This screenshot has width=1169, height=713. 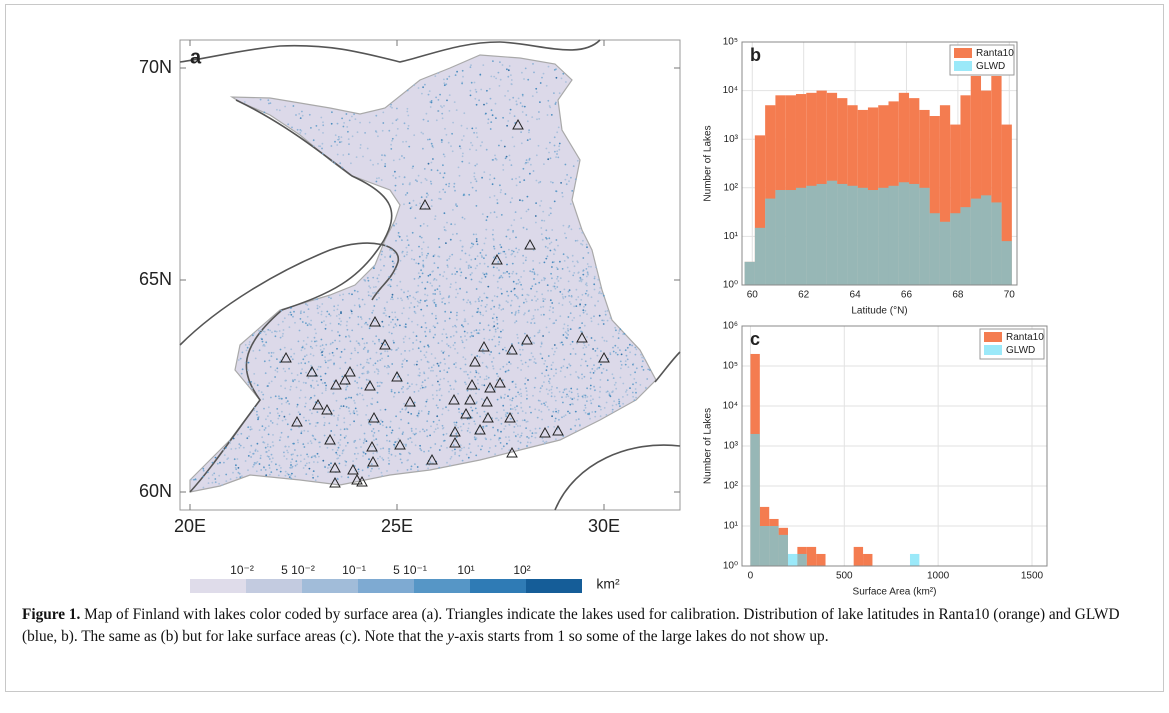 I want to click on calibration-lake, so click(x=397, y=376).